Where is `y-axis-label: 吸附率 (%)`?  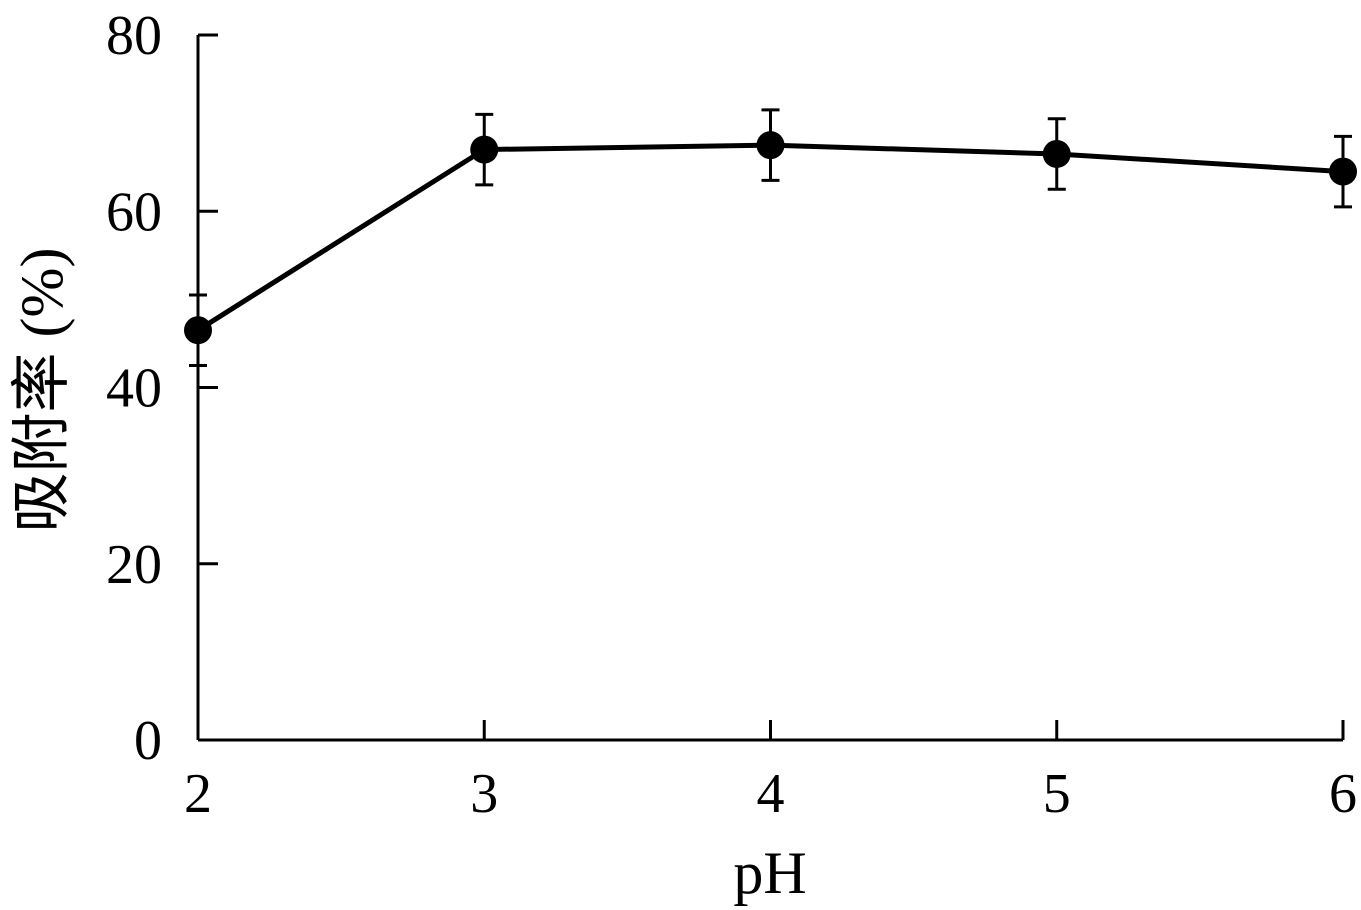 y-axis-label: 吸附率 (%) is located at coordinates (42, 390).